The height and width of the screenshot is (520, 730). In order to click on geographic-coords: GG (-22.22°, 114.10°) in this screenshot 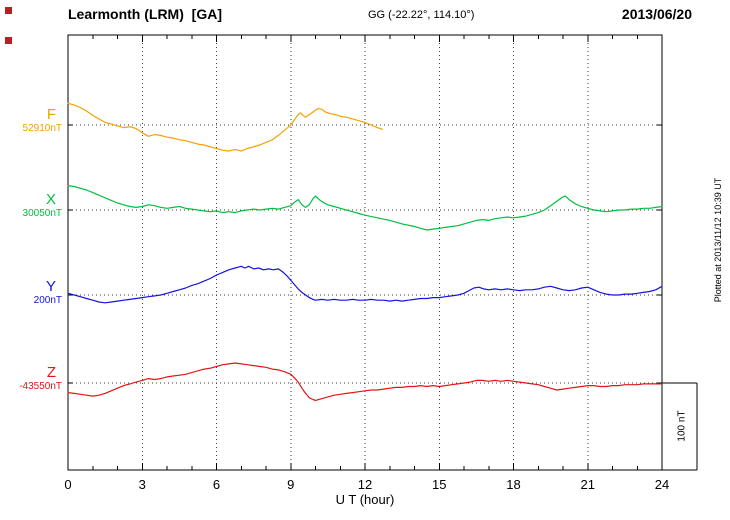, I will do `click(421, 15)`.